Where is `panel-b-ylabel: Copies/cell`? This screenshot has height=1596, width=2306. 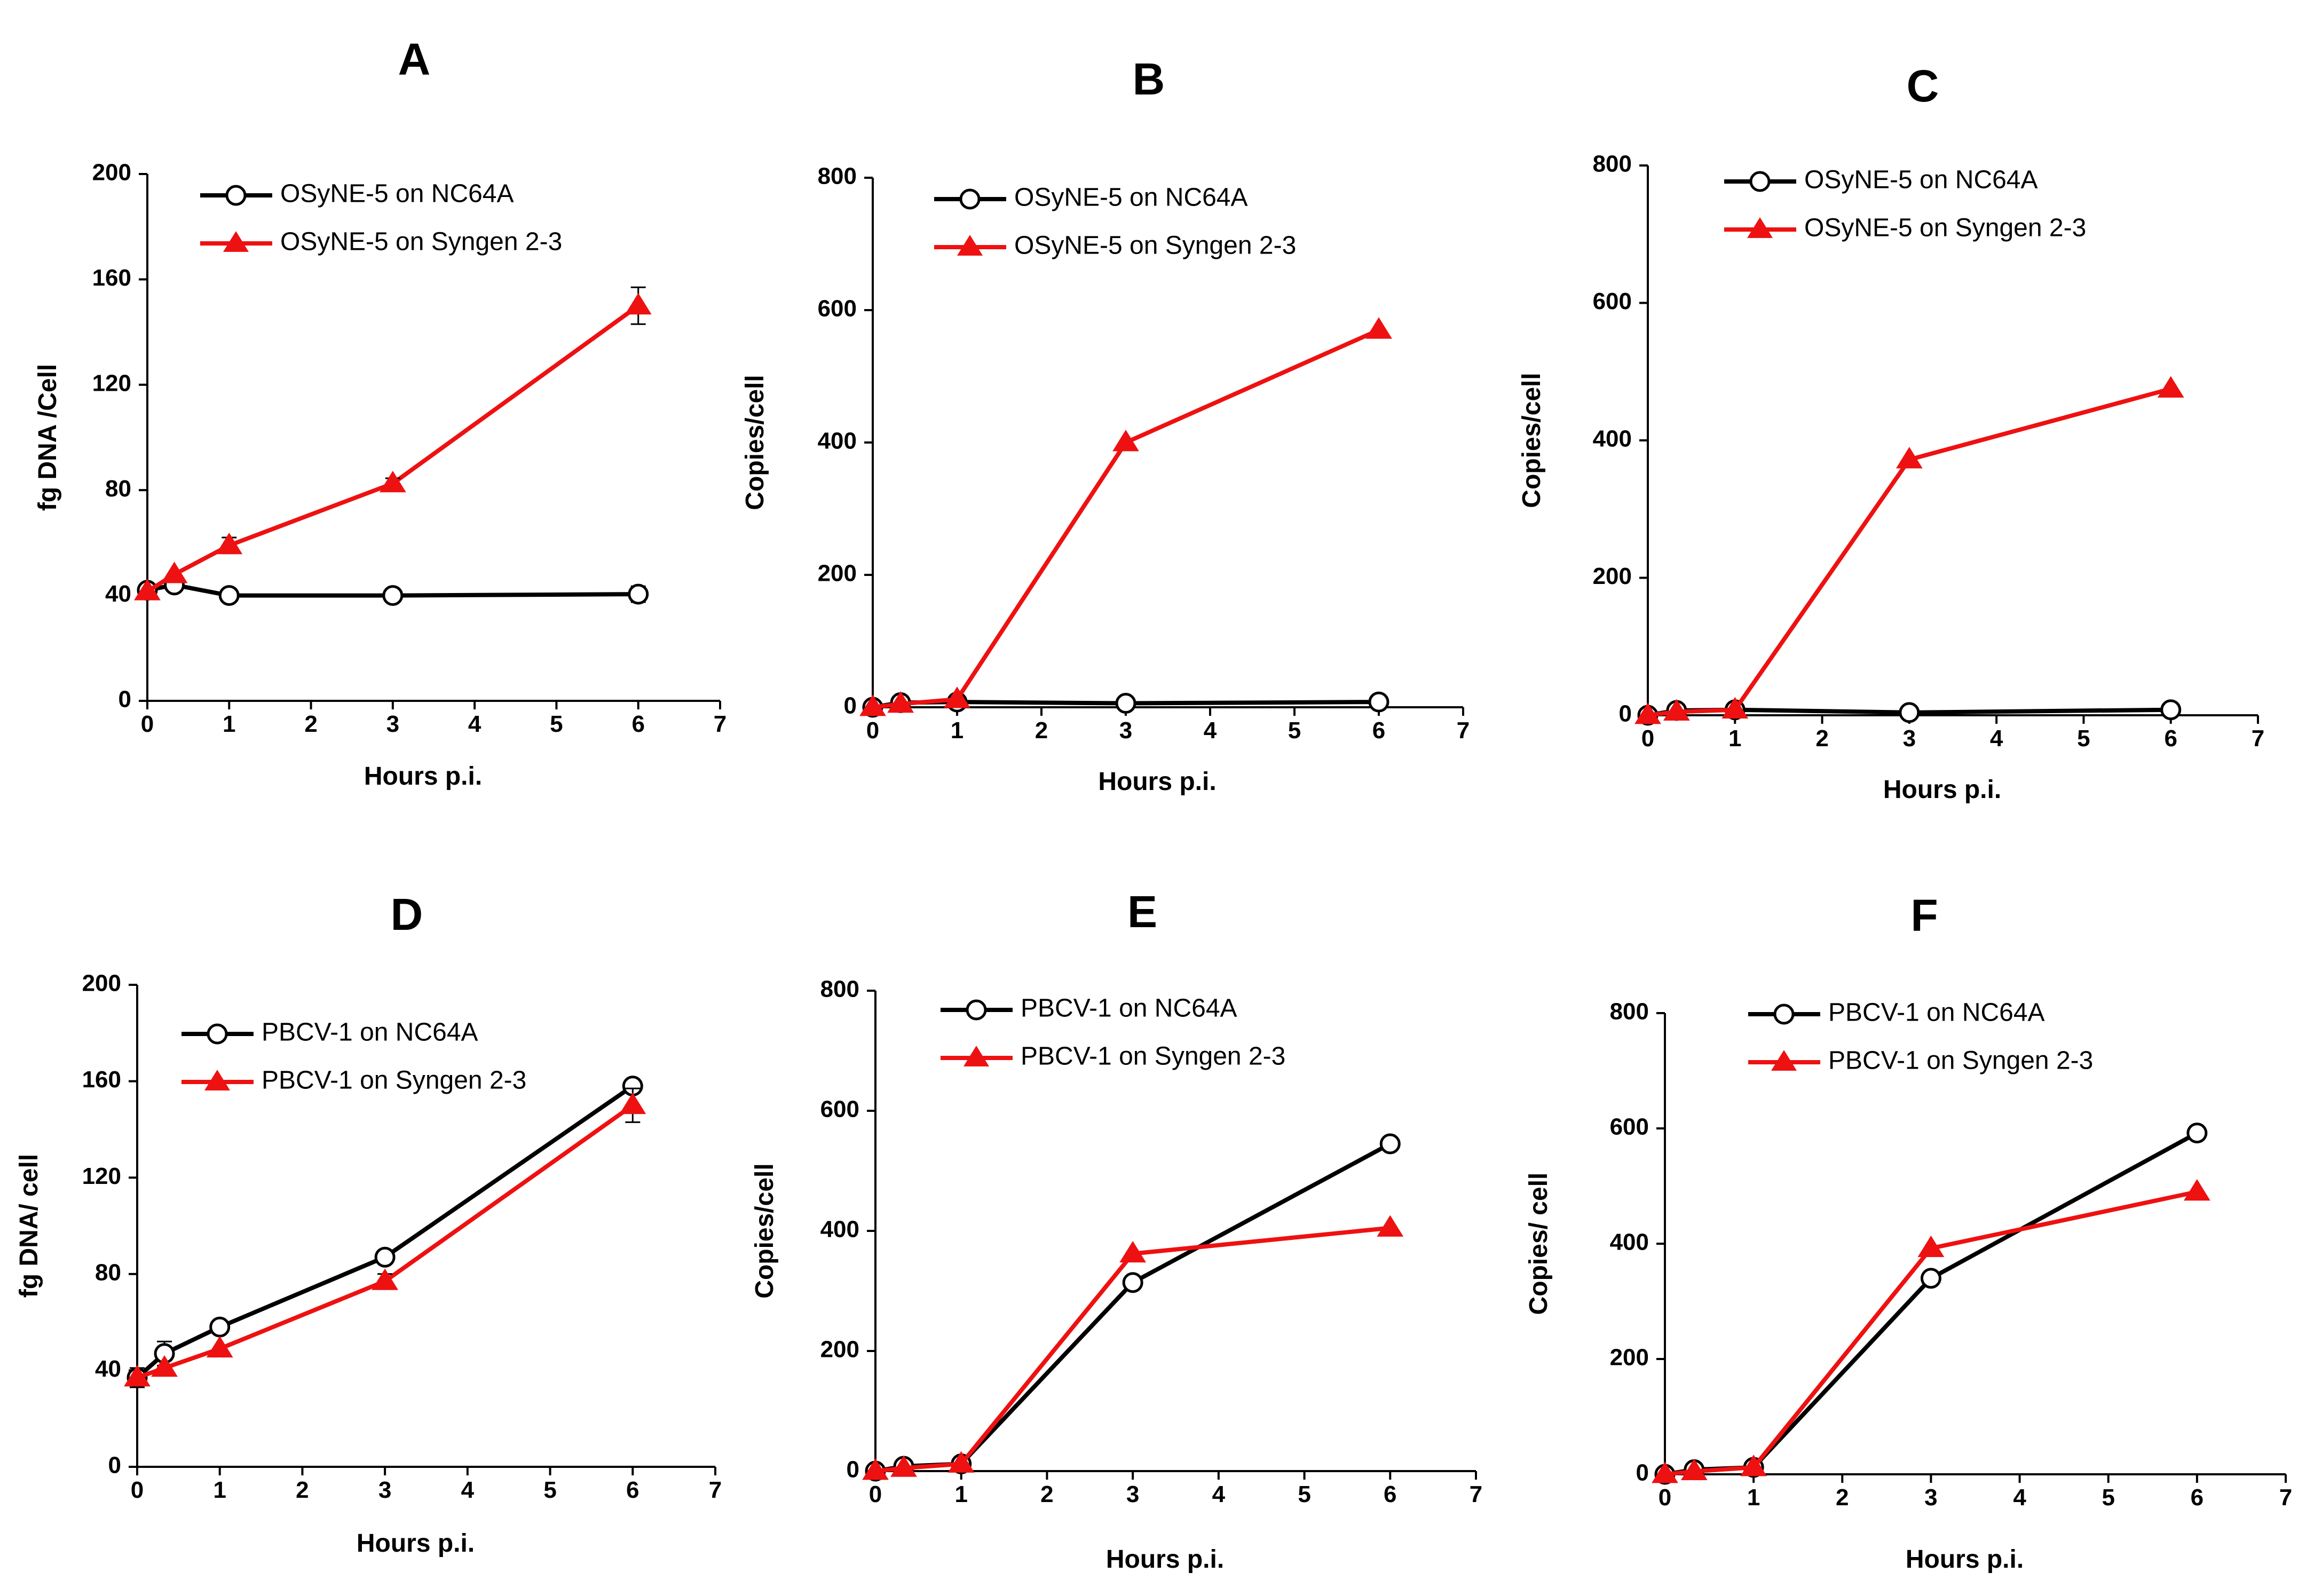 panel-b-ylabel: Copies/cell is located at coordinates (755, 442).